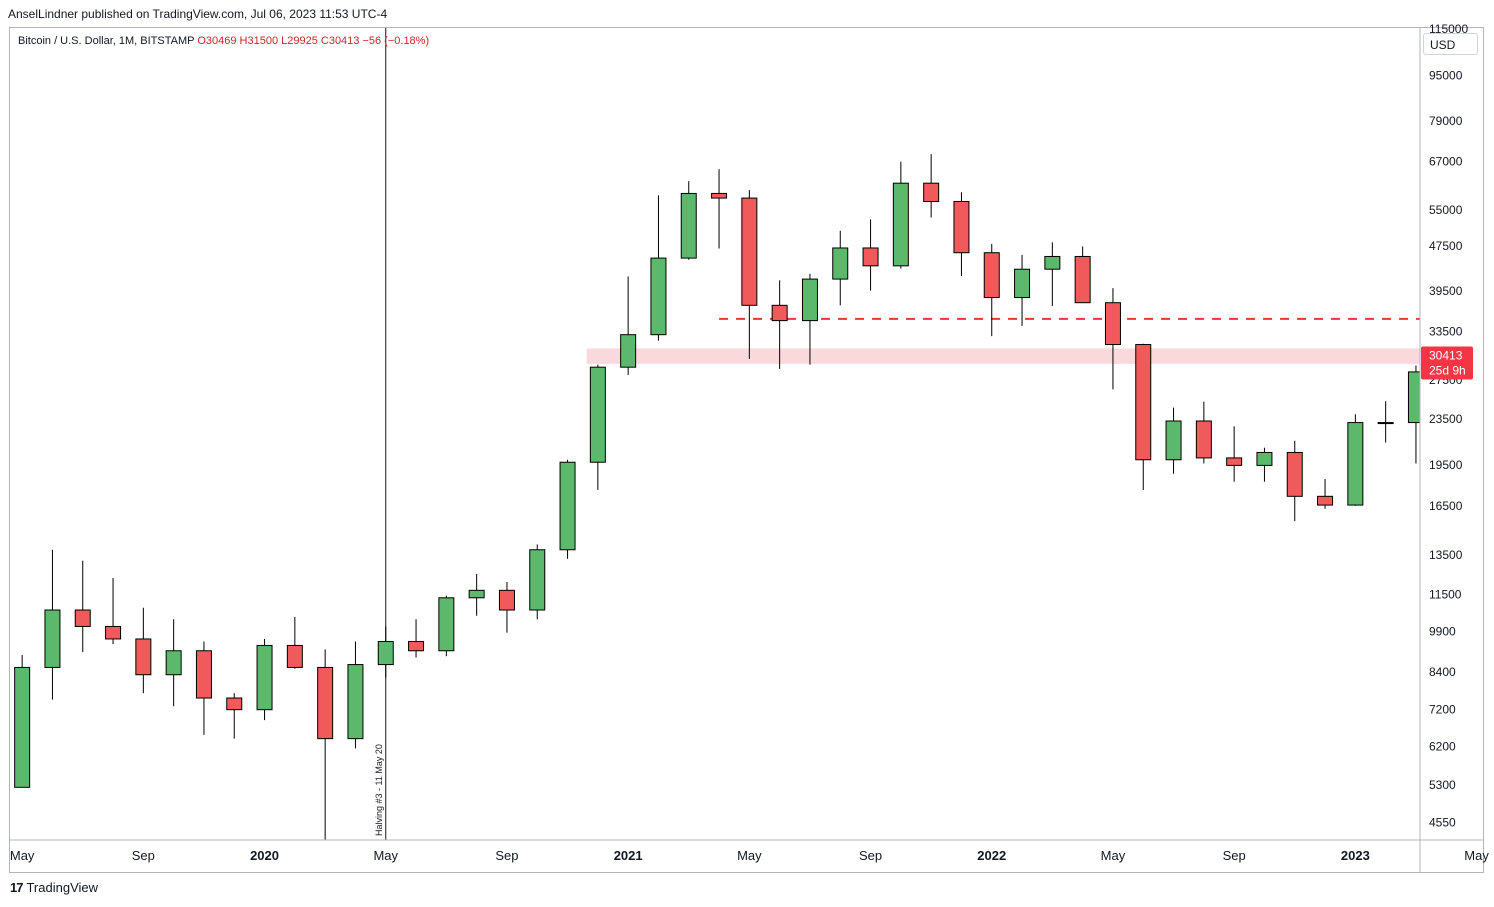 The height and width of the screenshot is (907, 1494). What do you see at coordinates (1446, 246) in the screenshot?
I see `price-tick-label: 47500` at bounding box center [1446, 246].